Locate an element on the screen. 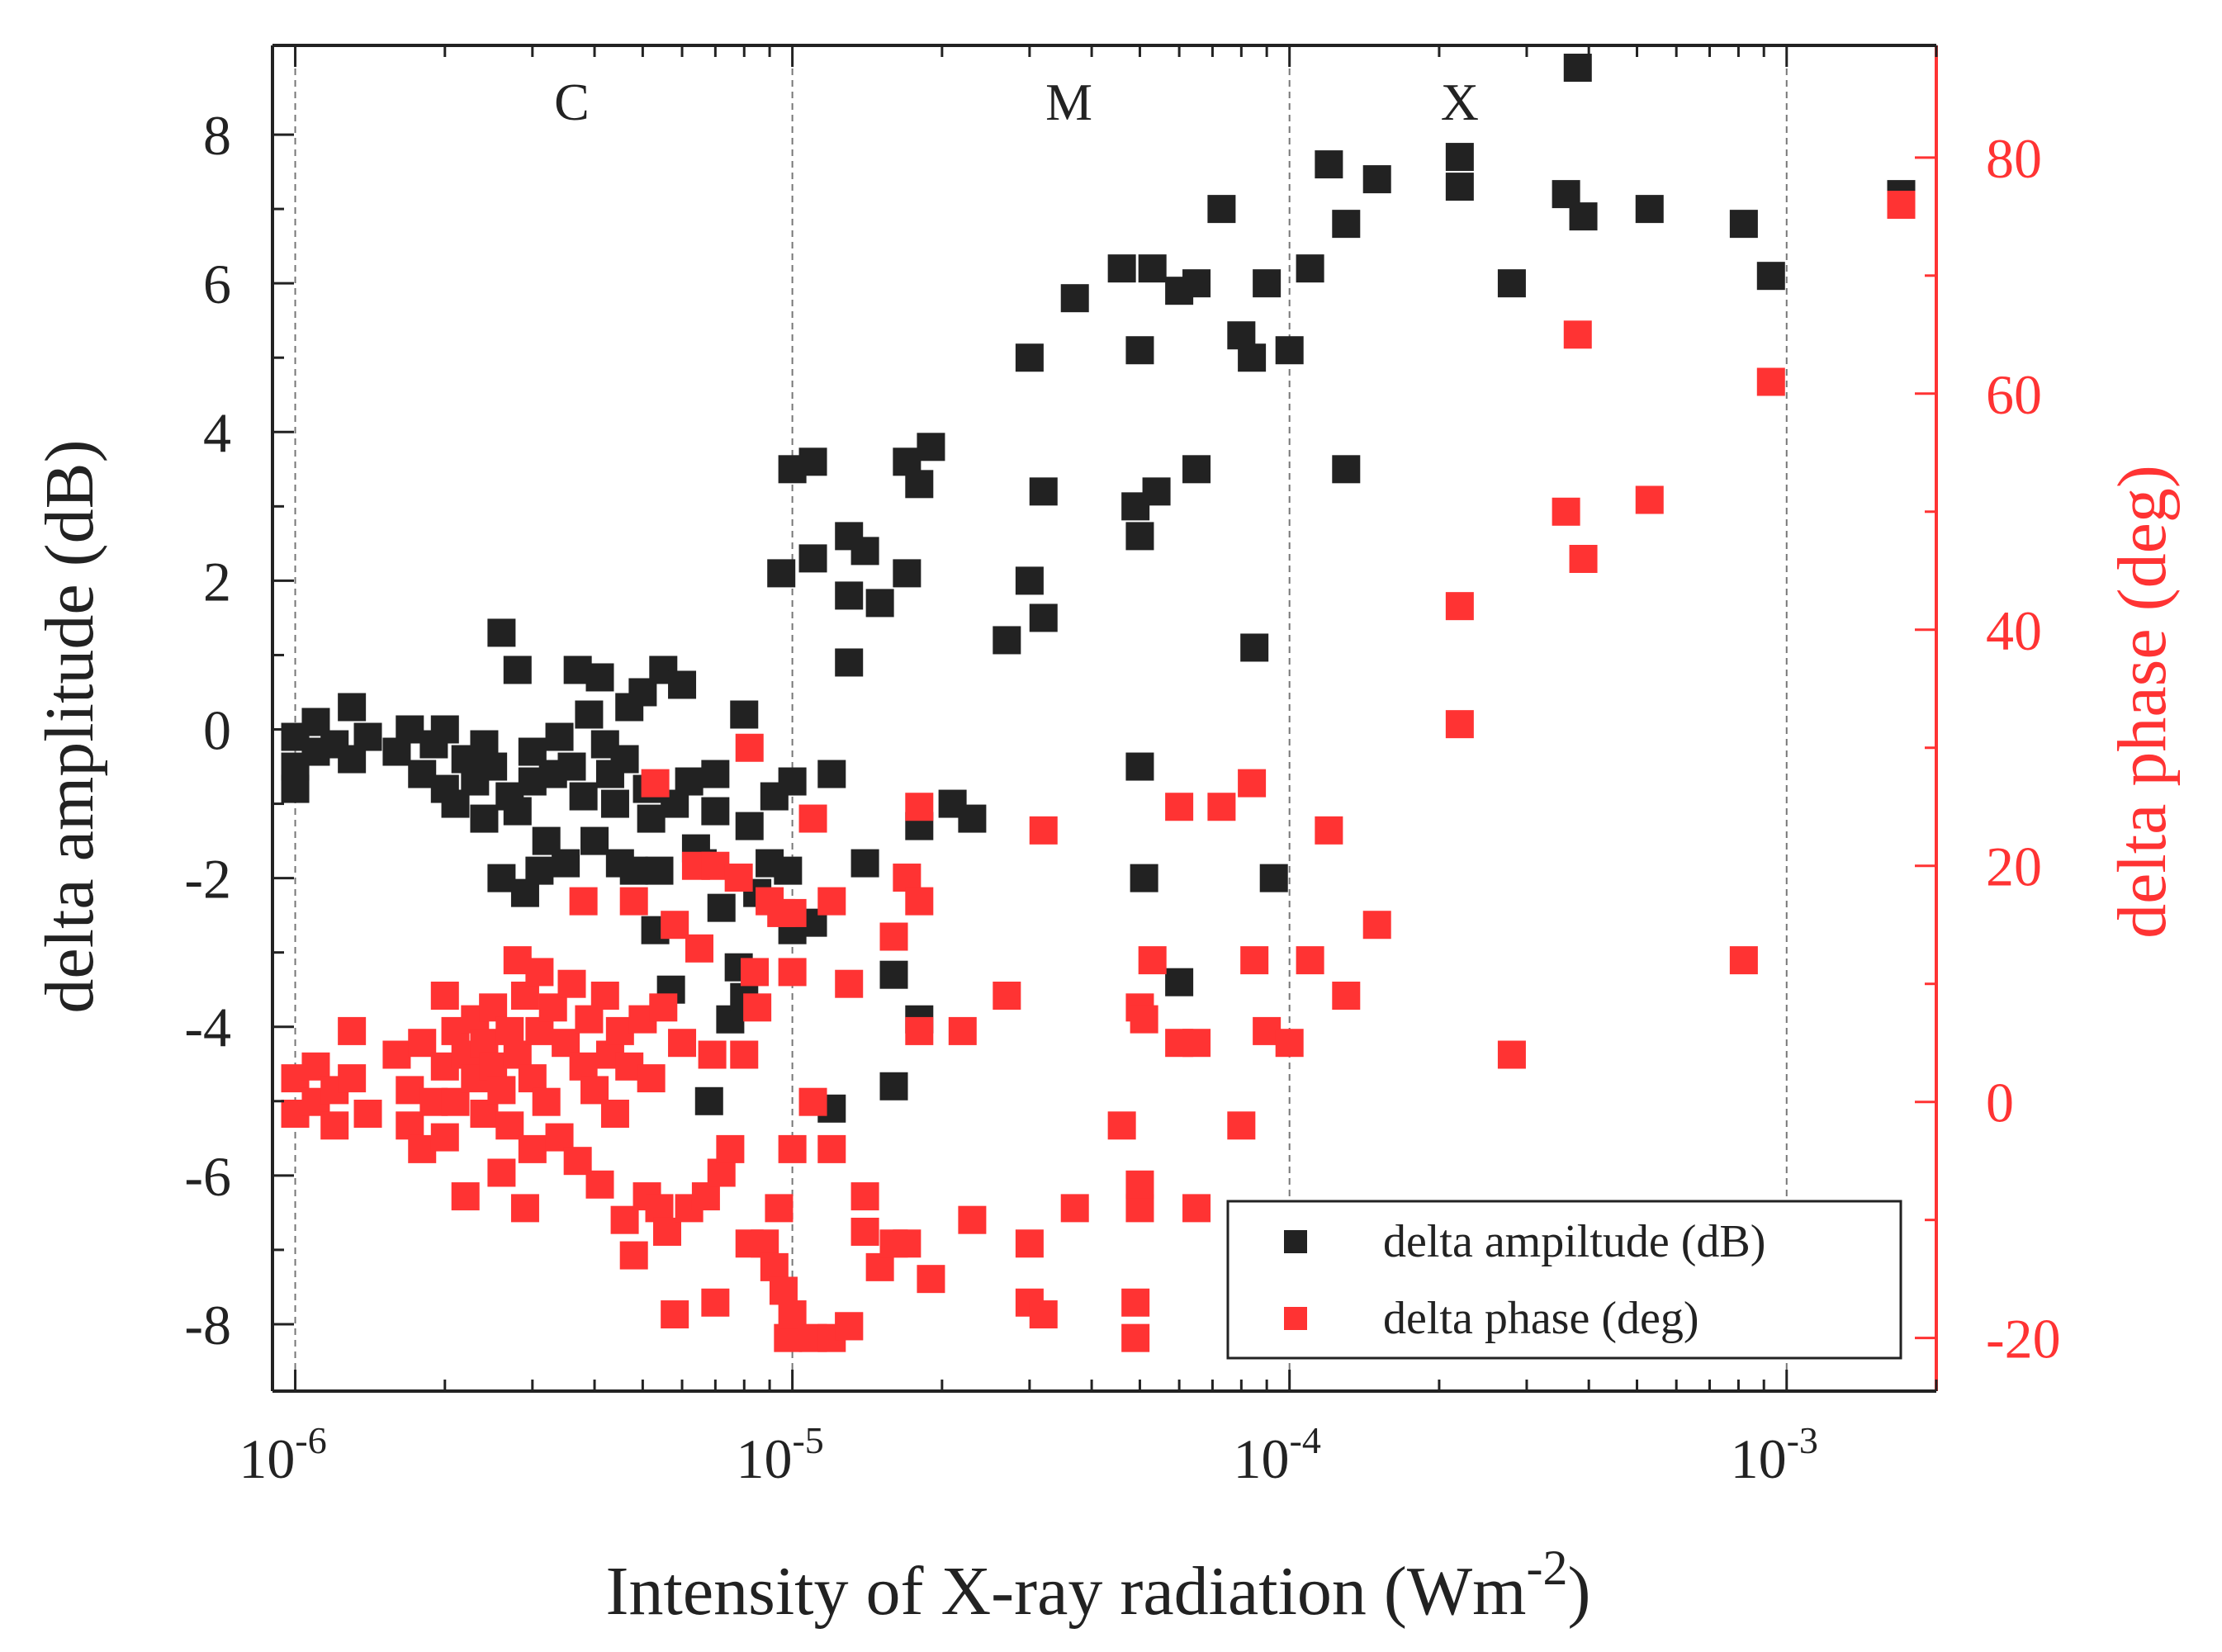 Image resolution: width=2222 pixels, height=1652 pixels. y-left-tick-label: 0 is located at coordinates (217, 730).